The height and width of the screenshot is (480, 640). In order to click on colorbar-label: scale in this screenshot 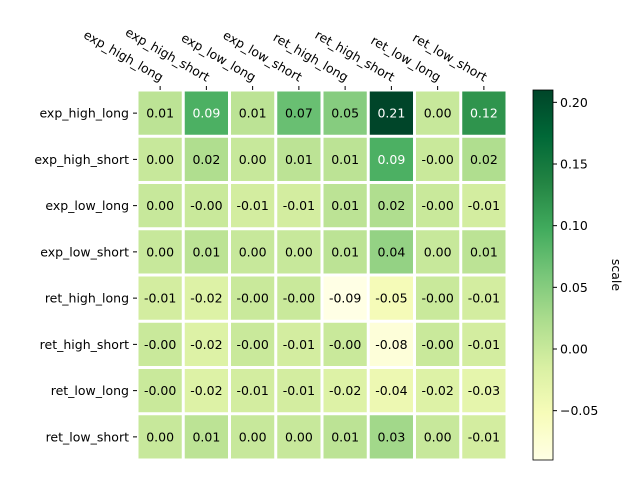, I will do `click(616, 275)`.